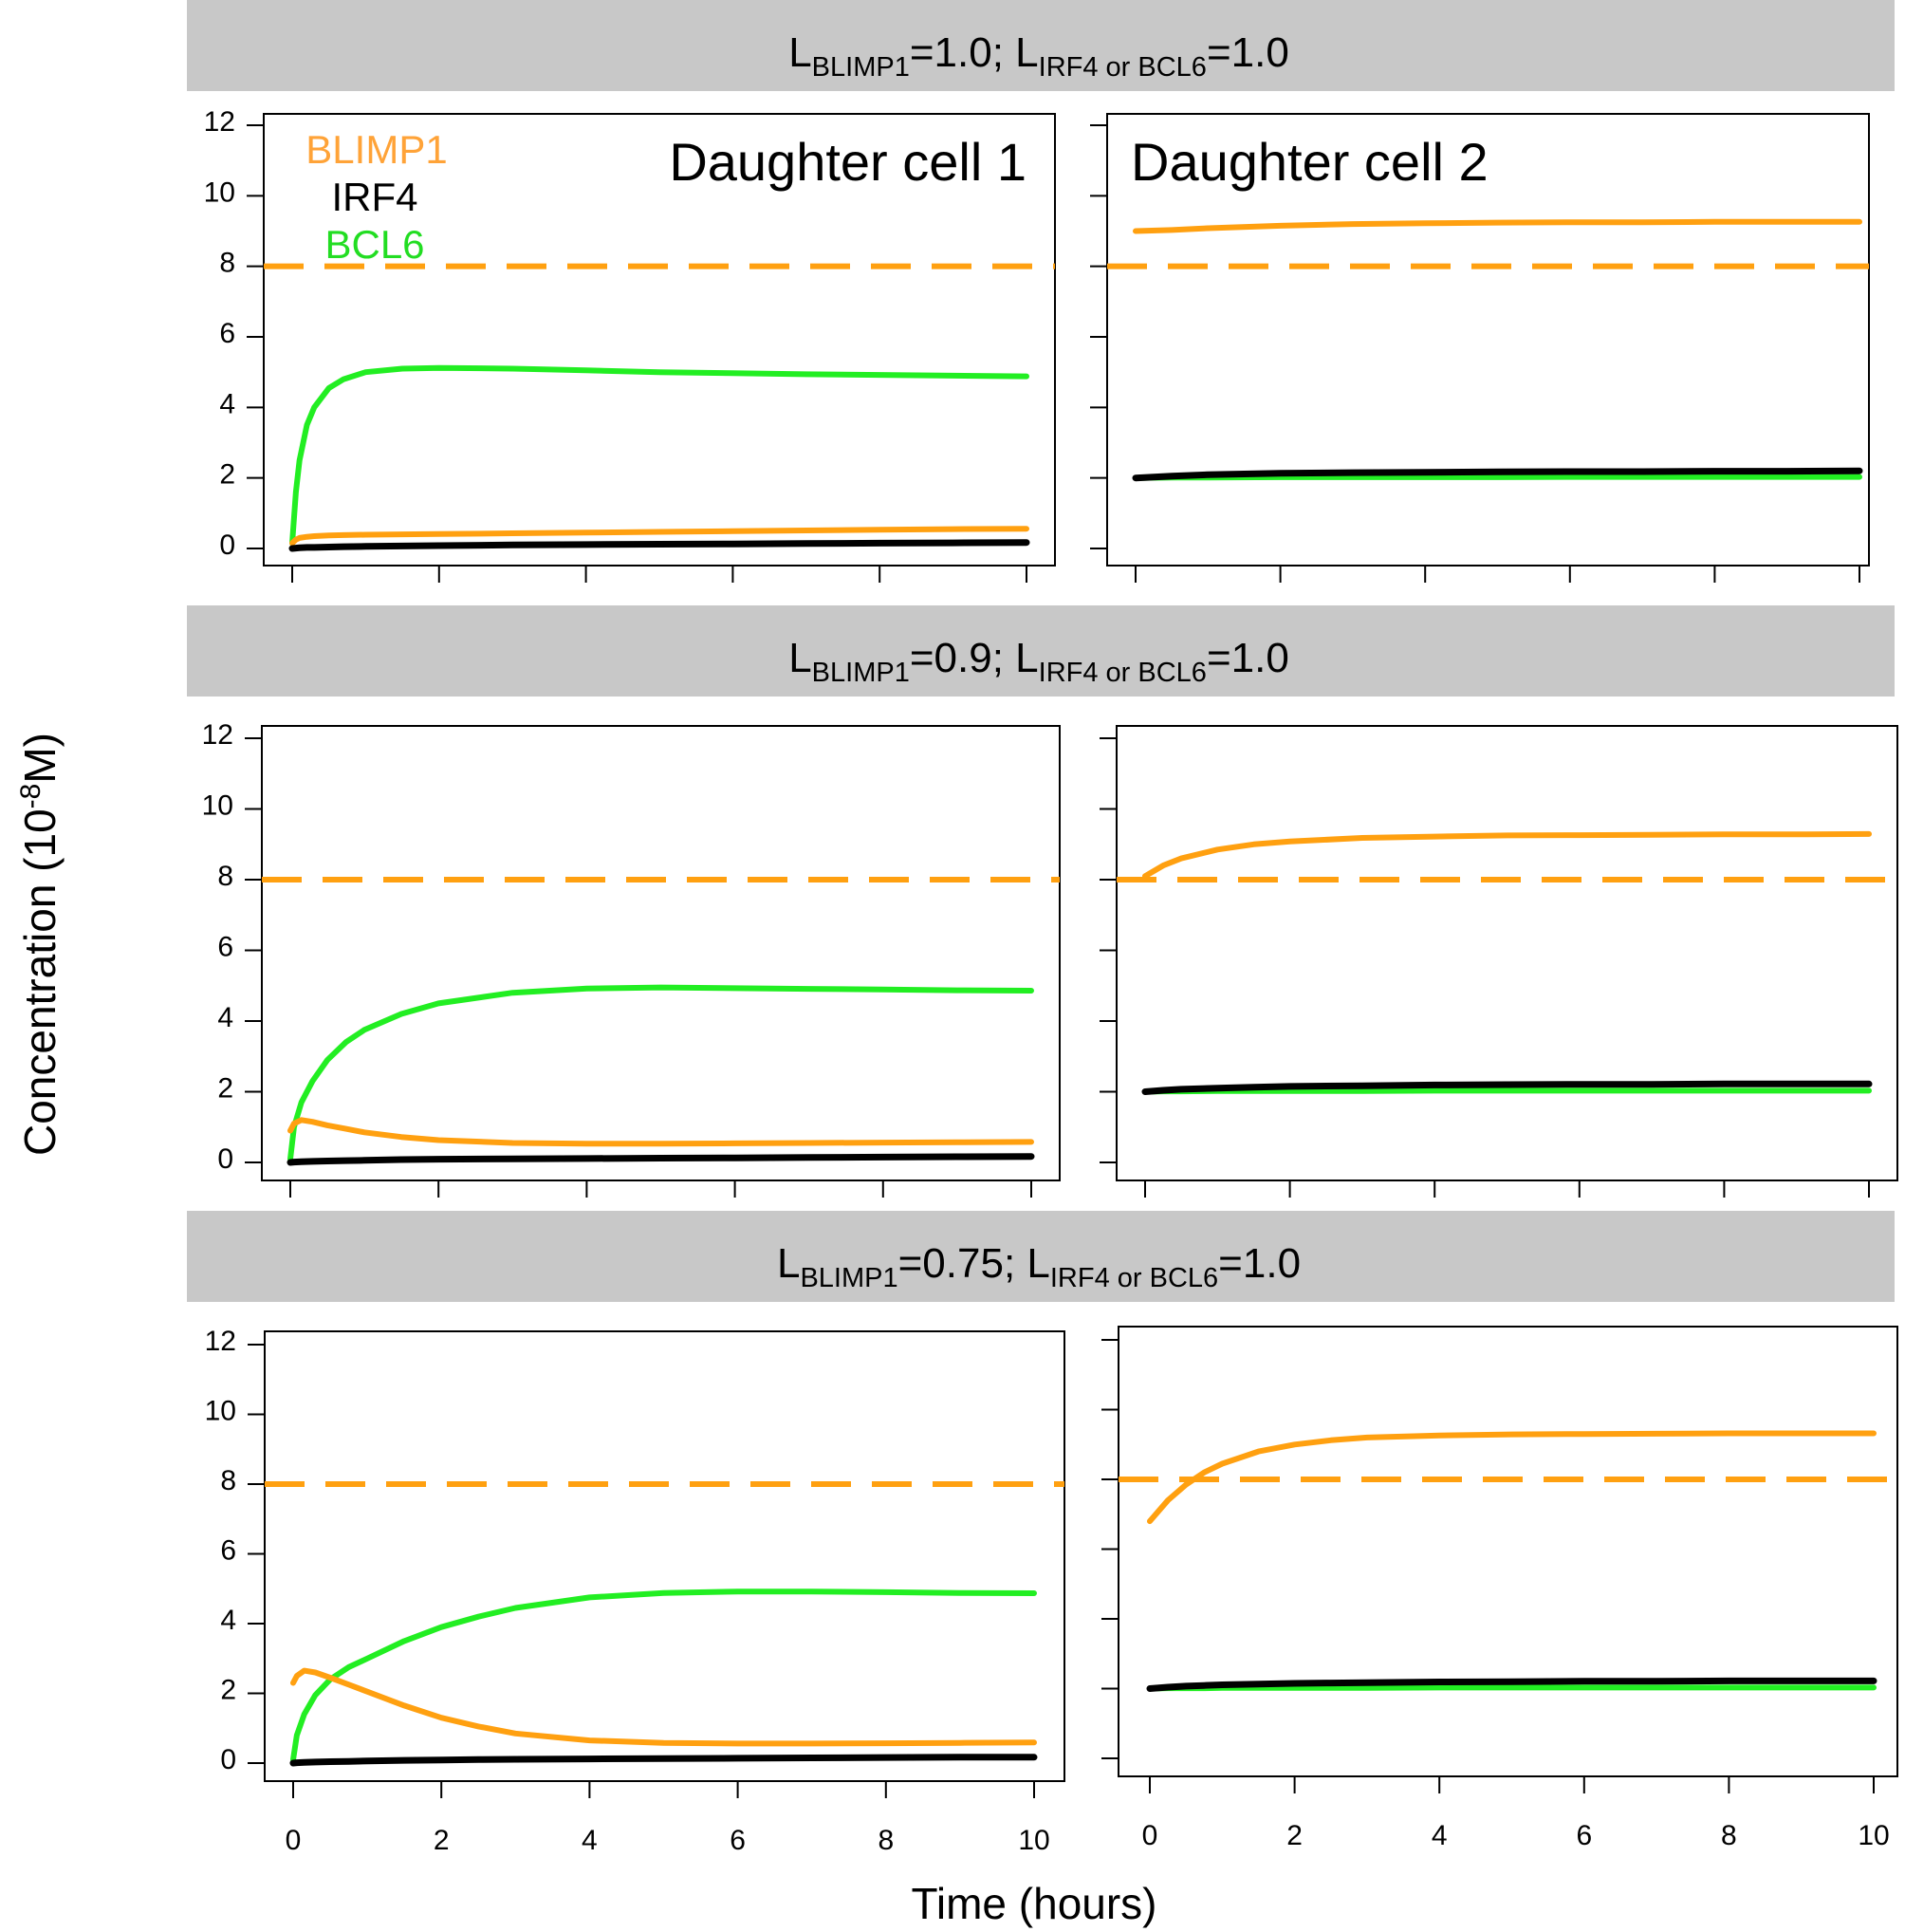  Describe the element at coordinates (1039, 661) in the screenshot. I see `strip-label: LBLIMP1=0.9; LIRF4 or BCL6=1.0` at that location.